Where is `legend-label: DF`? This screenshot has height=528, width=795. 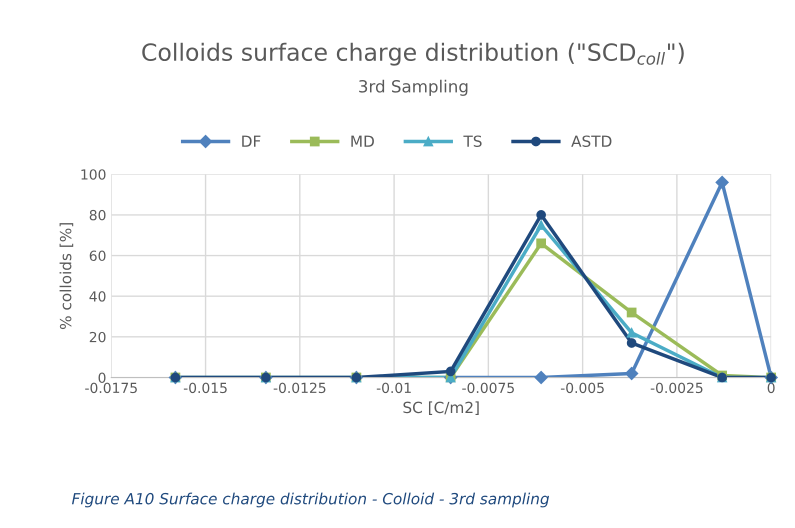
legend-label: DF is located at coordinates (251, 141).